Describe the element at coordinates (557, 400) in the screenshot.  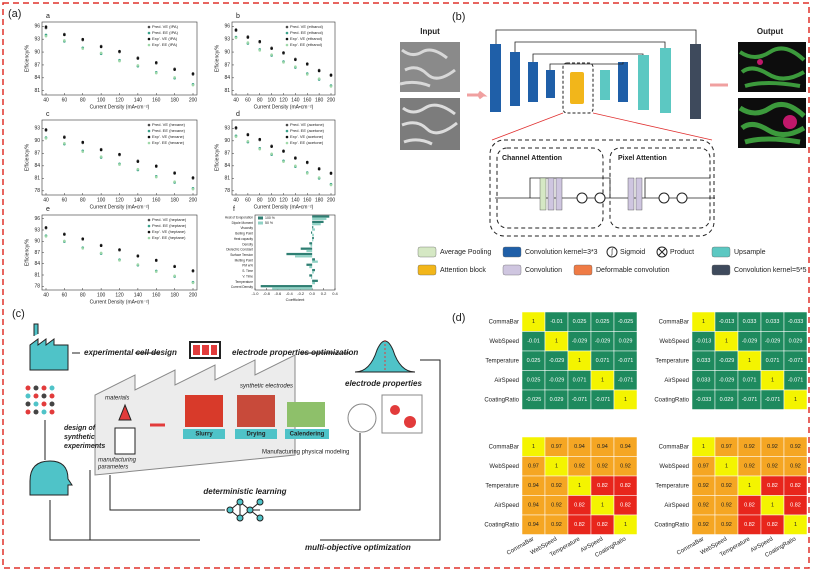
I see `cell-label: 0.029` at that location.